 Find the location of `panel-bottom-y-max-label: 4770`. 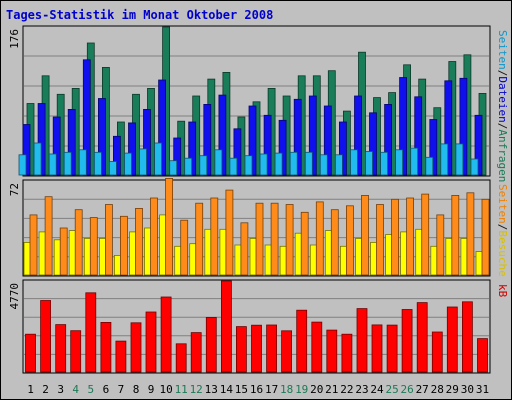

panel-bottom-y-max-label: 4770 is located at coordinates (14, 296).